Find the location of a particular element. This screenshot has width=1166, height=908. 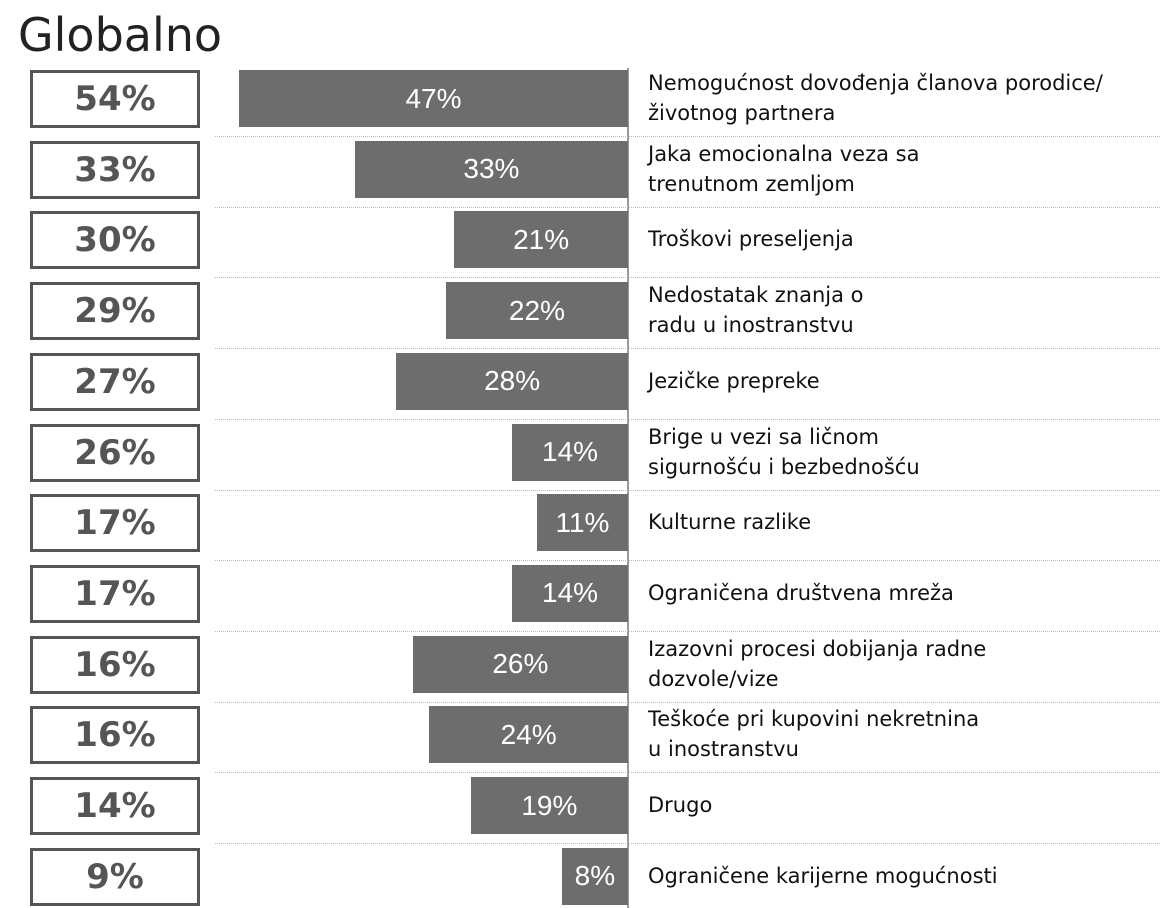

category-label: Drugo is located at coordinates (680, 805).